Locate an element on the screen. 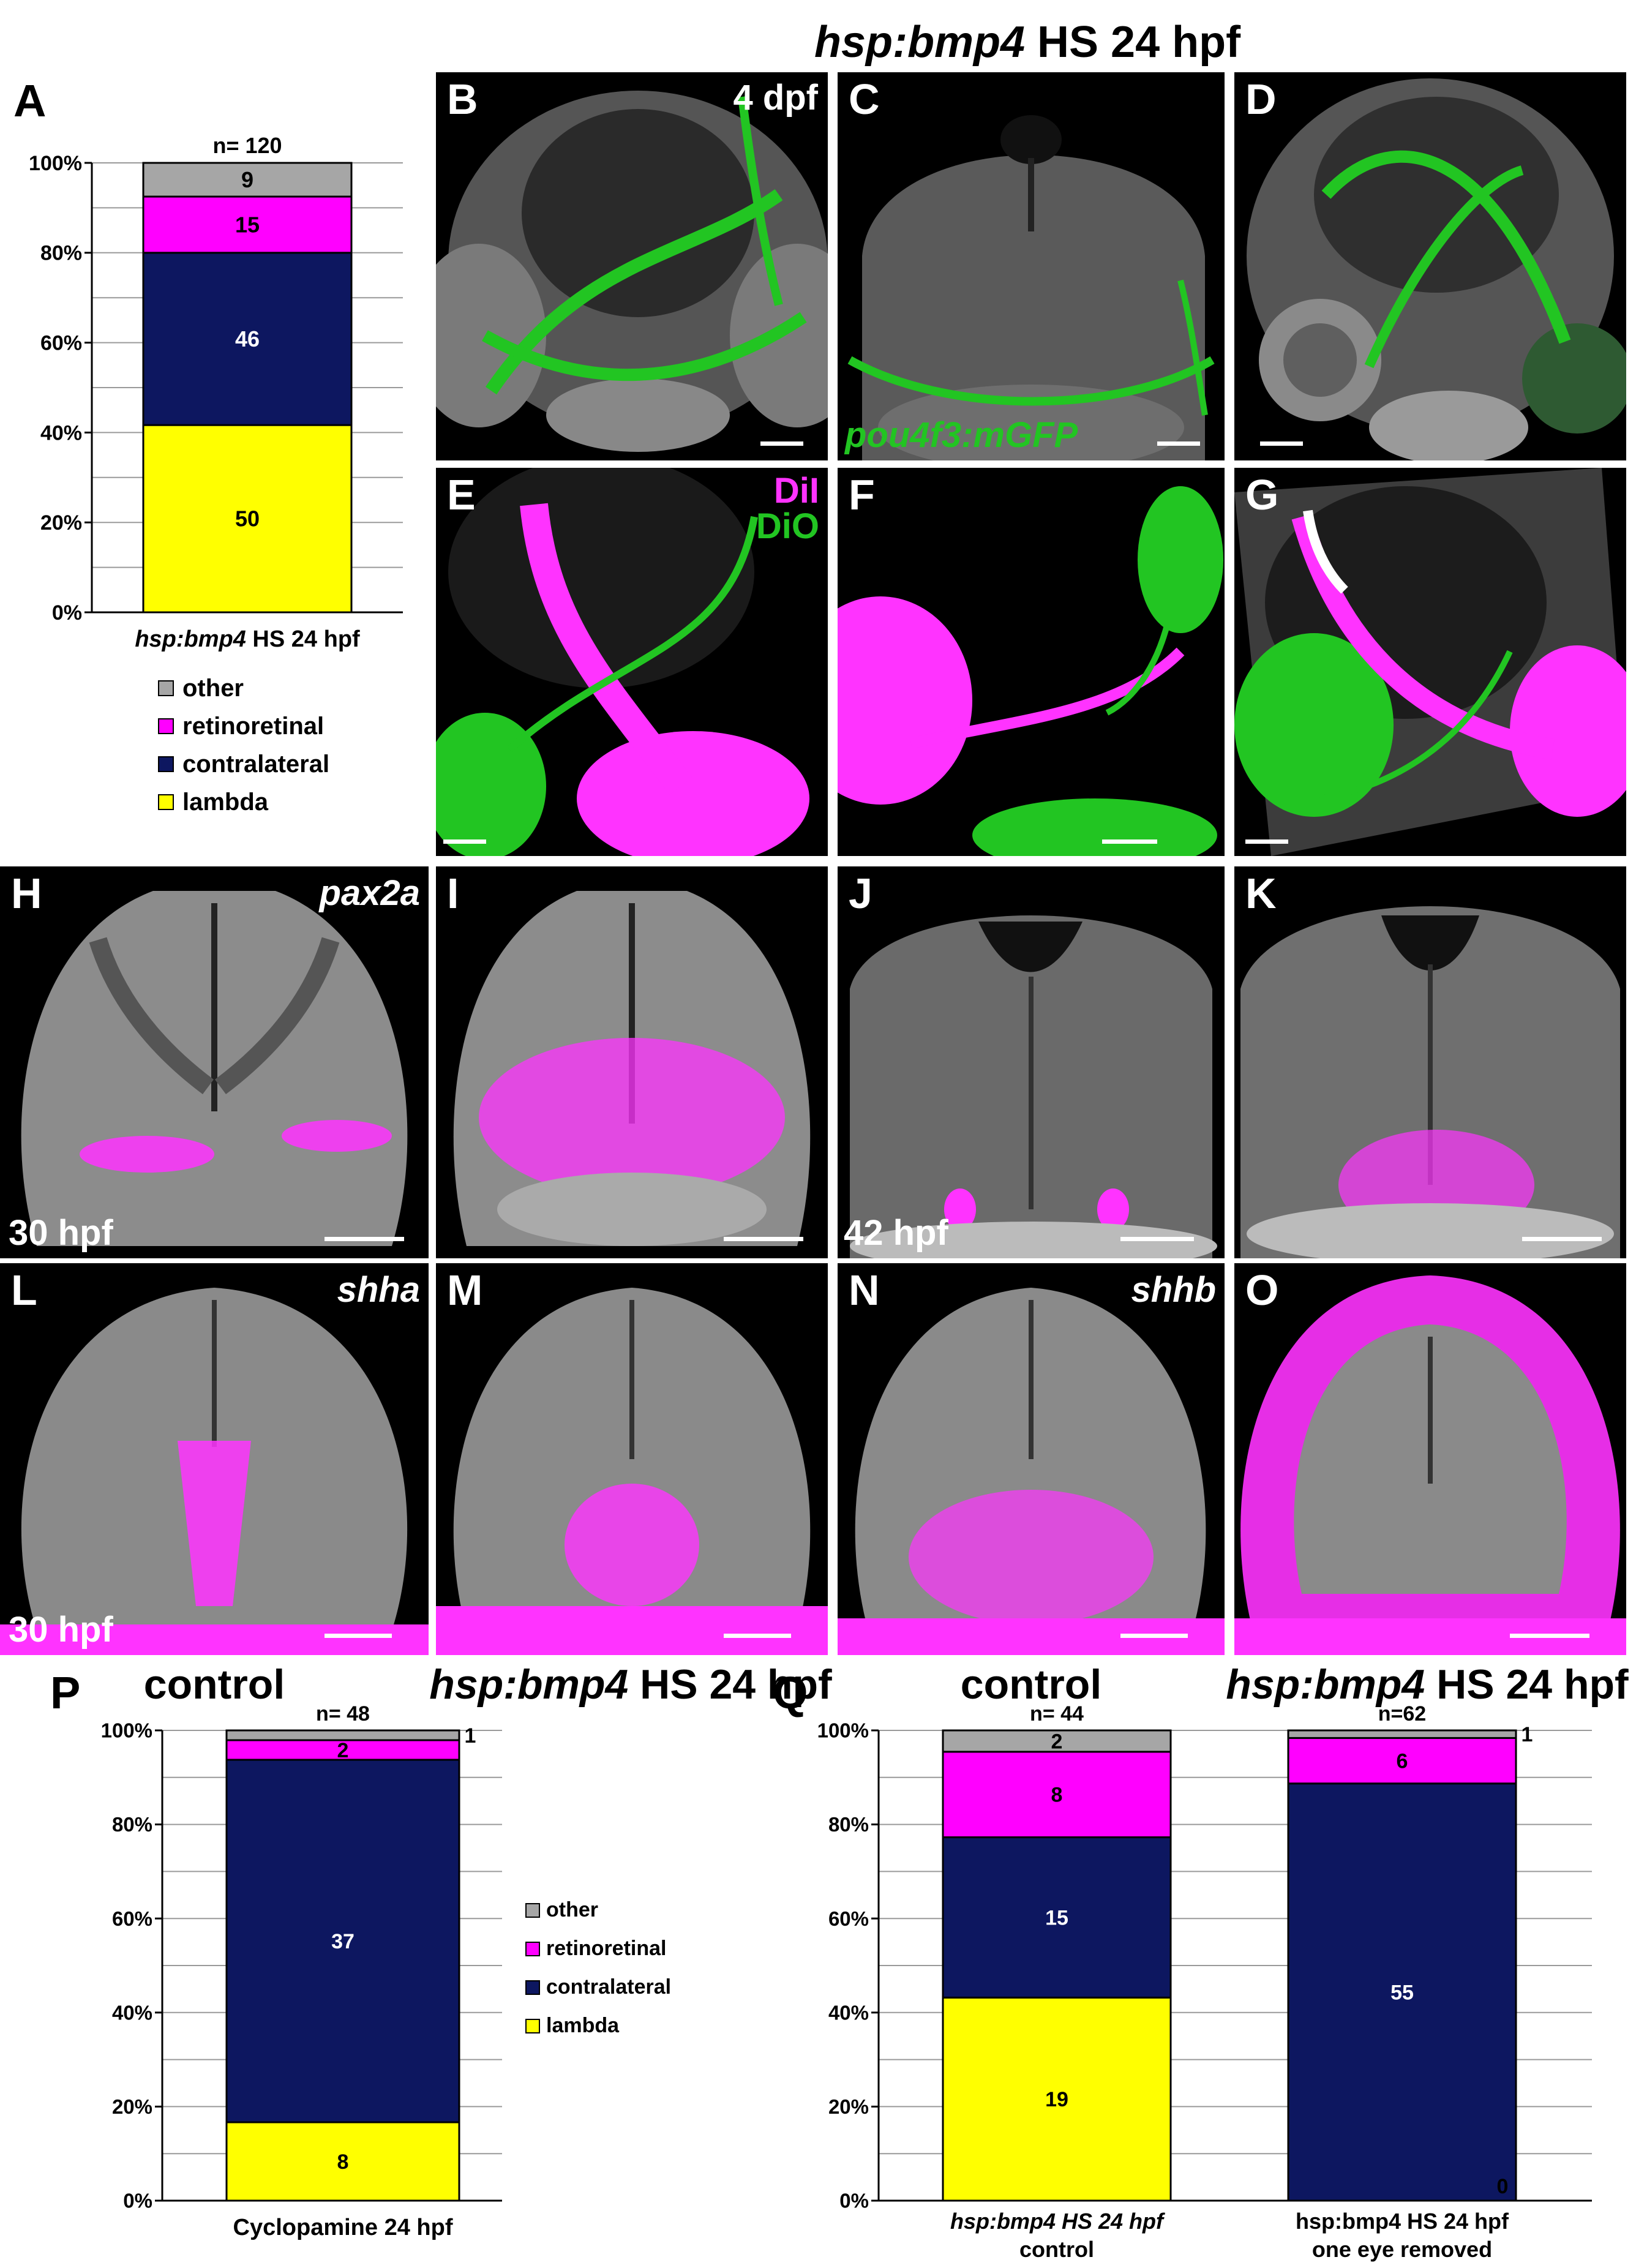  panel-label-k: K is located at coordinates (1261, 893).